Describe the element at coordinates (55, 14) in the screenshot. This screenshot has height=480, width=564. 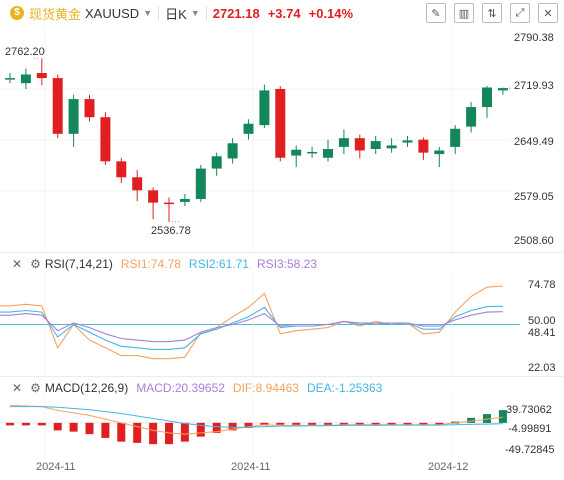
I see `instrument-name: 现货黄金` at that location.